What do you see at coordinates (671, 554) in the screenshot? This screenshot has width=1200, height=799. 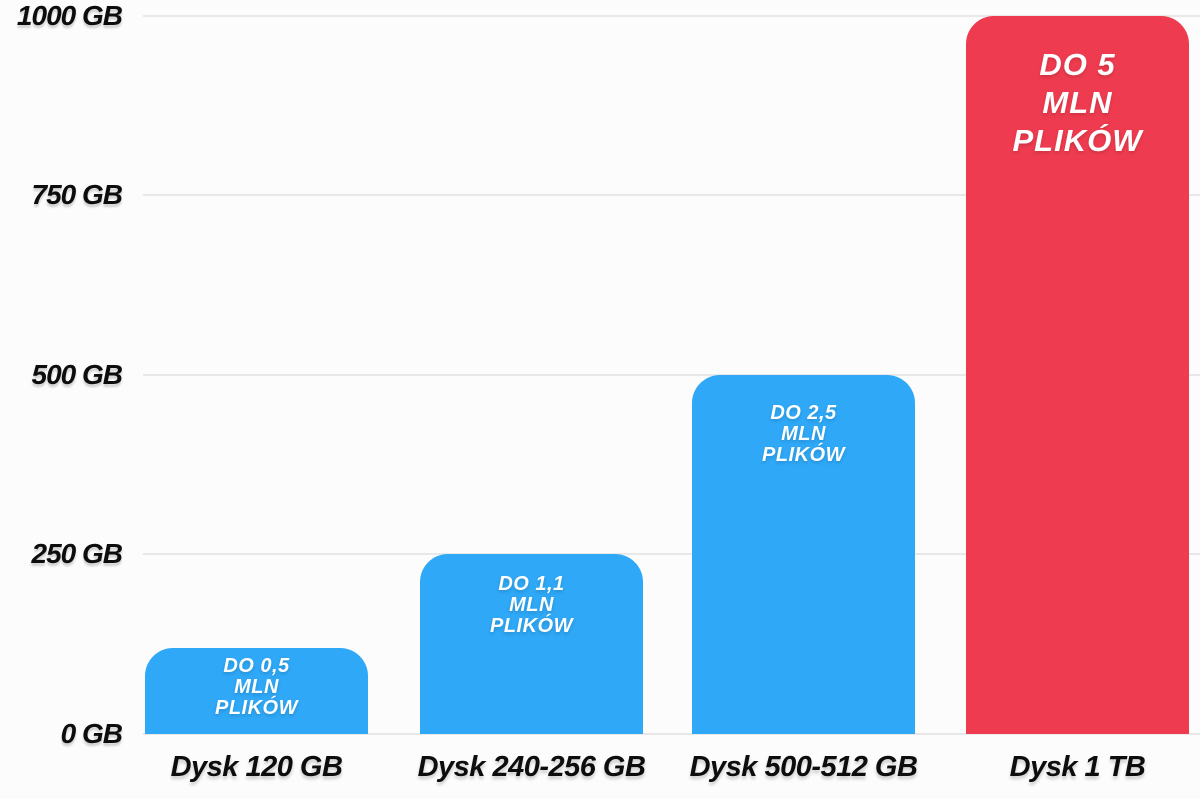 I see `gridline-250-gb` at bounding box center [671, 554].